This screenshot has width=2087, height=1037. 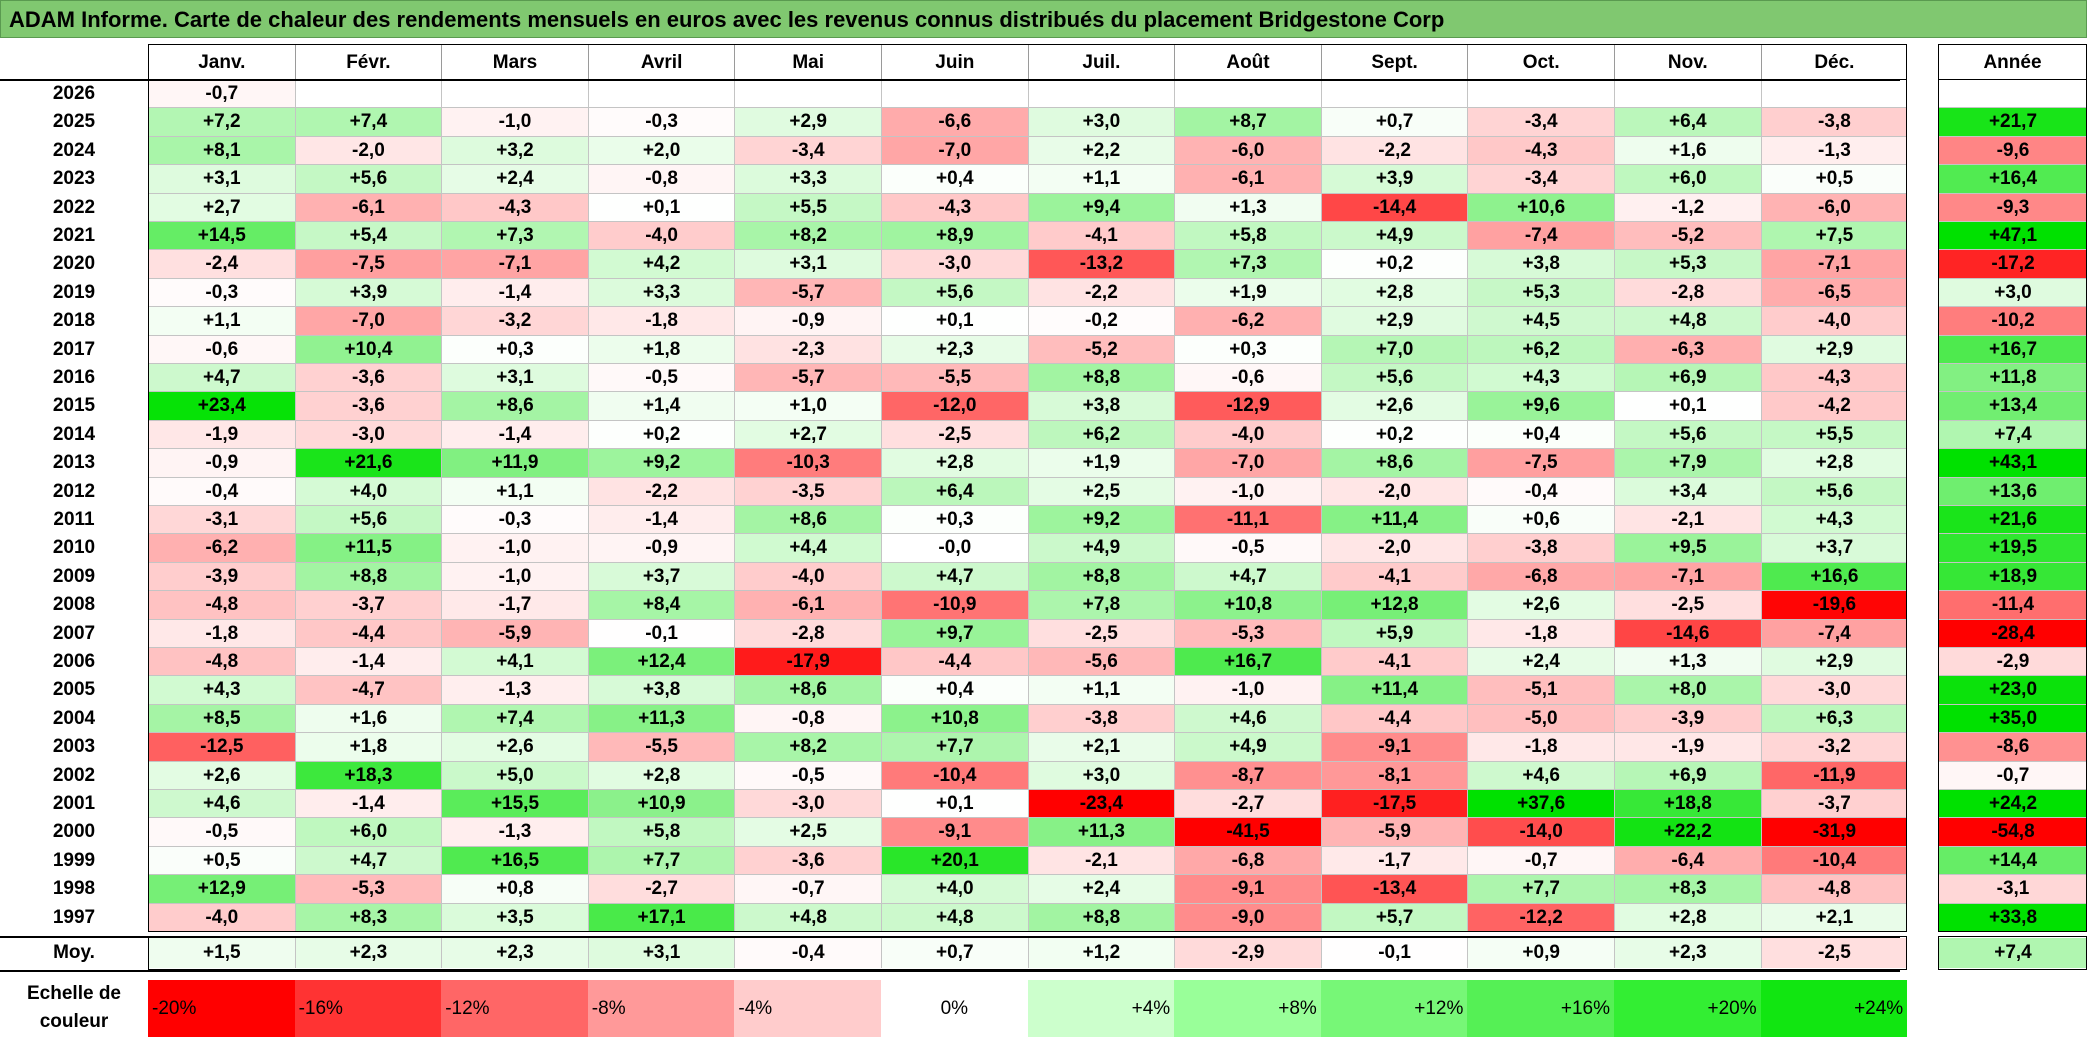 I want to click on year-label: 2004, so click(x=74, y=719).